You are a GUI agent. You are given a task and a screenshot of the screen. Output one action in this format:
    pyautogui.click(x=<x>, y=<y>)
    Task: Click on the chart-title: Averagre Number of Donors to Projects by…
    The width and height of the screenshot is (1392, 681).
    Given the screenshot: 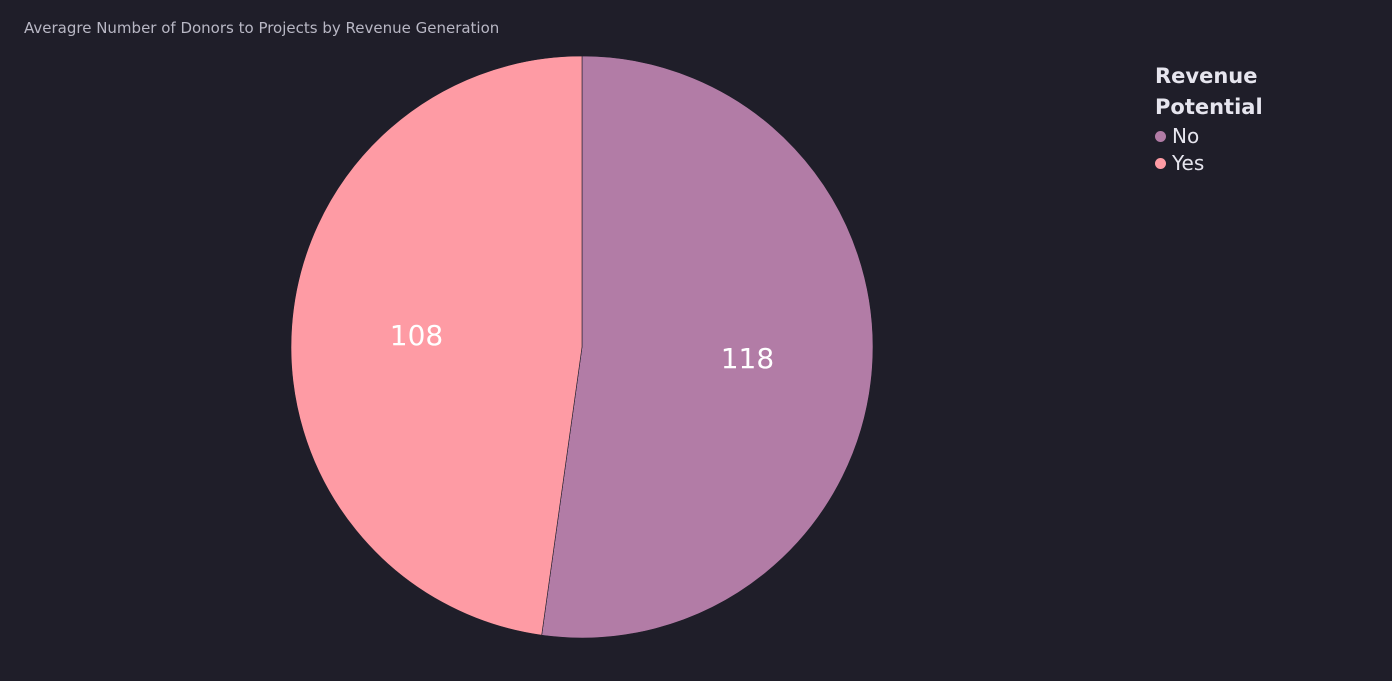 What is the action you would take?
    pyautogui.click(x=262, y=28)
    